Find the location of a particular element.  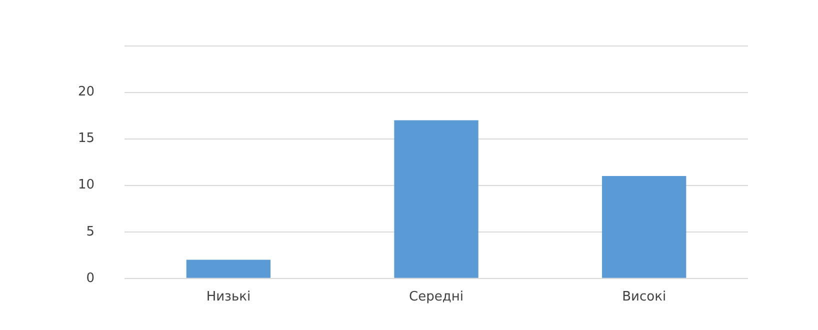

x-tick-label: Високі is located at coordinates (644, 297).